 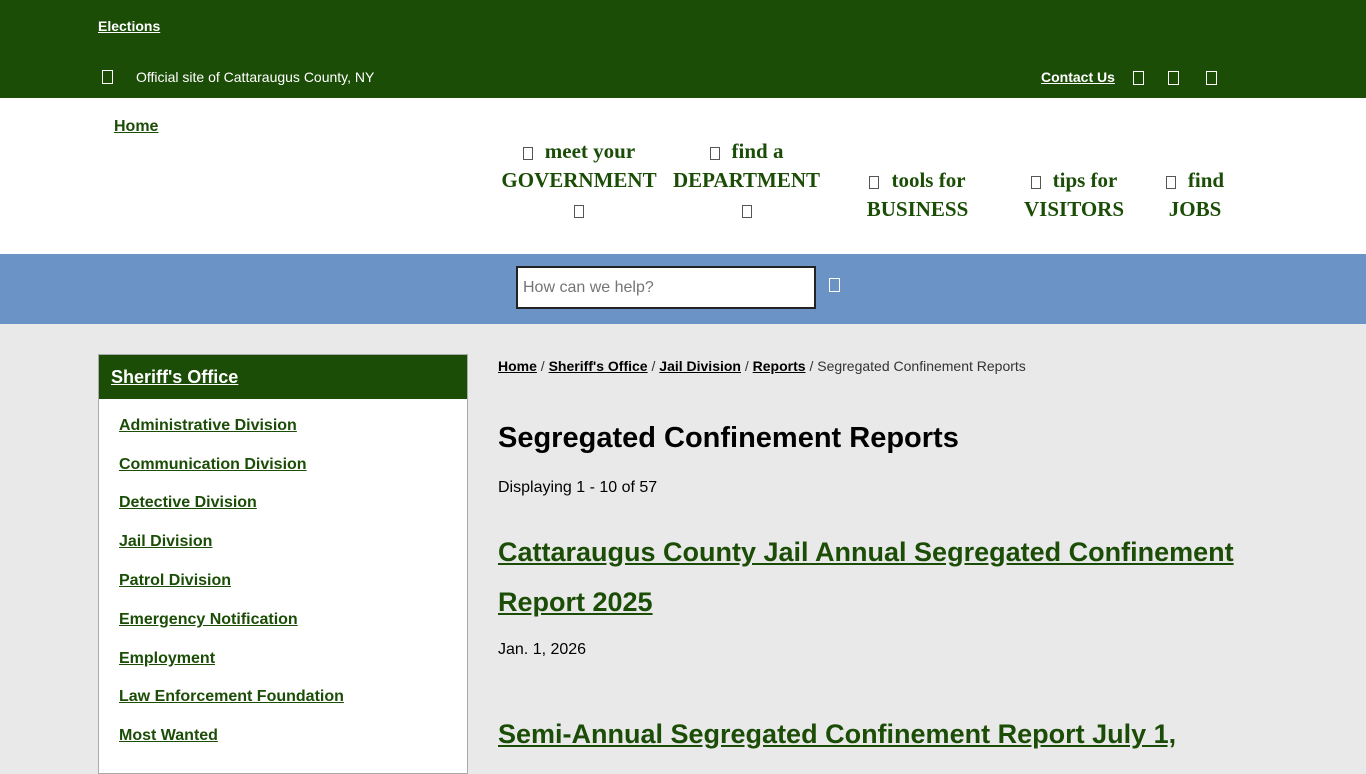 I want to click on map-icon, so click(x=1035, y=182).